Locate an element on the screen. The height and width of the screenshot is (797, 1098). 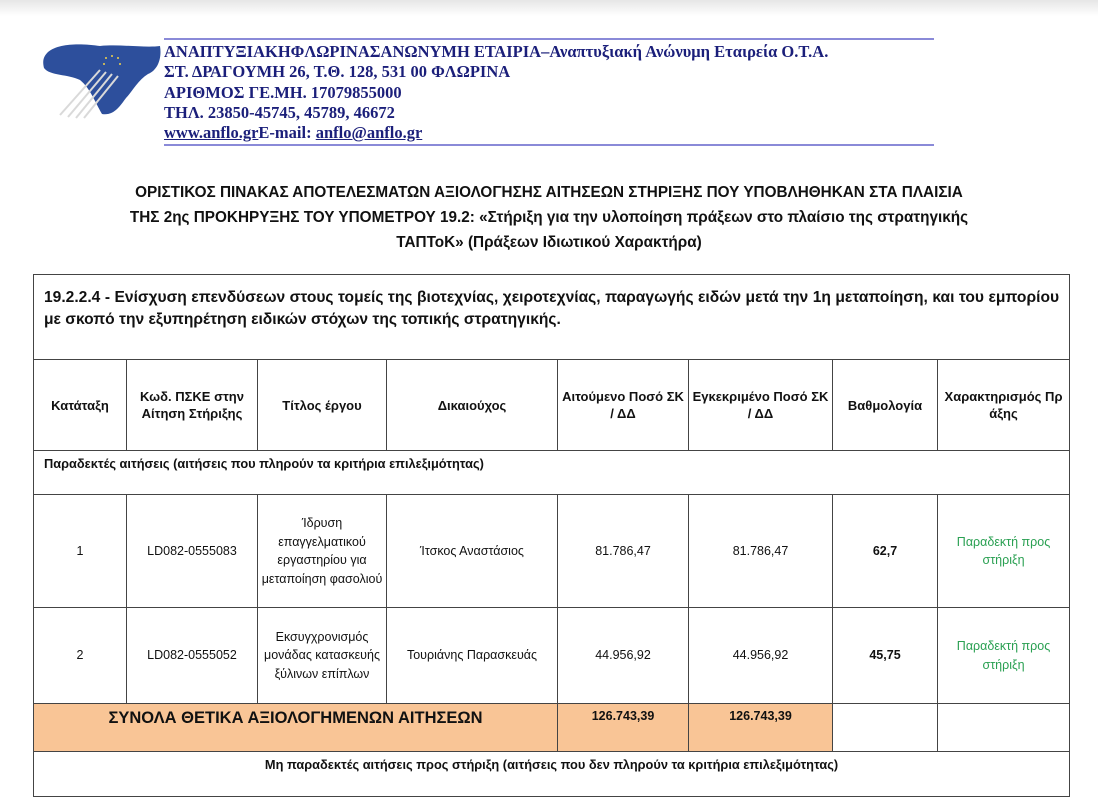
page-top-shadow is located at coordinates (549, 8).